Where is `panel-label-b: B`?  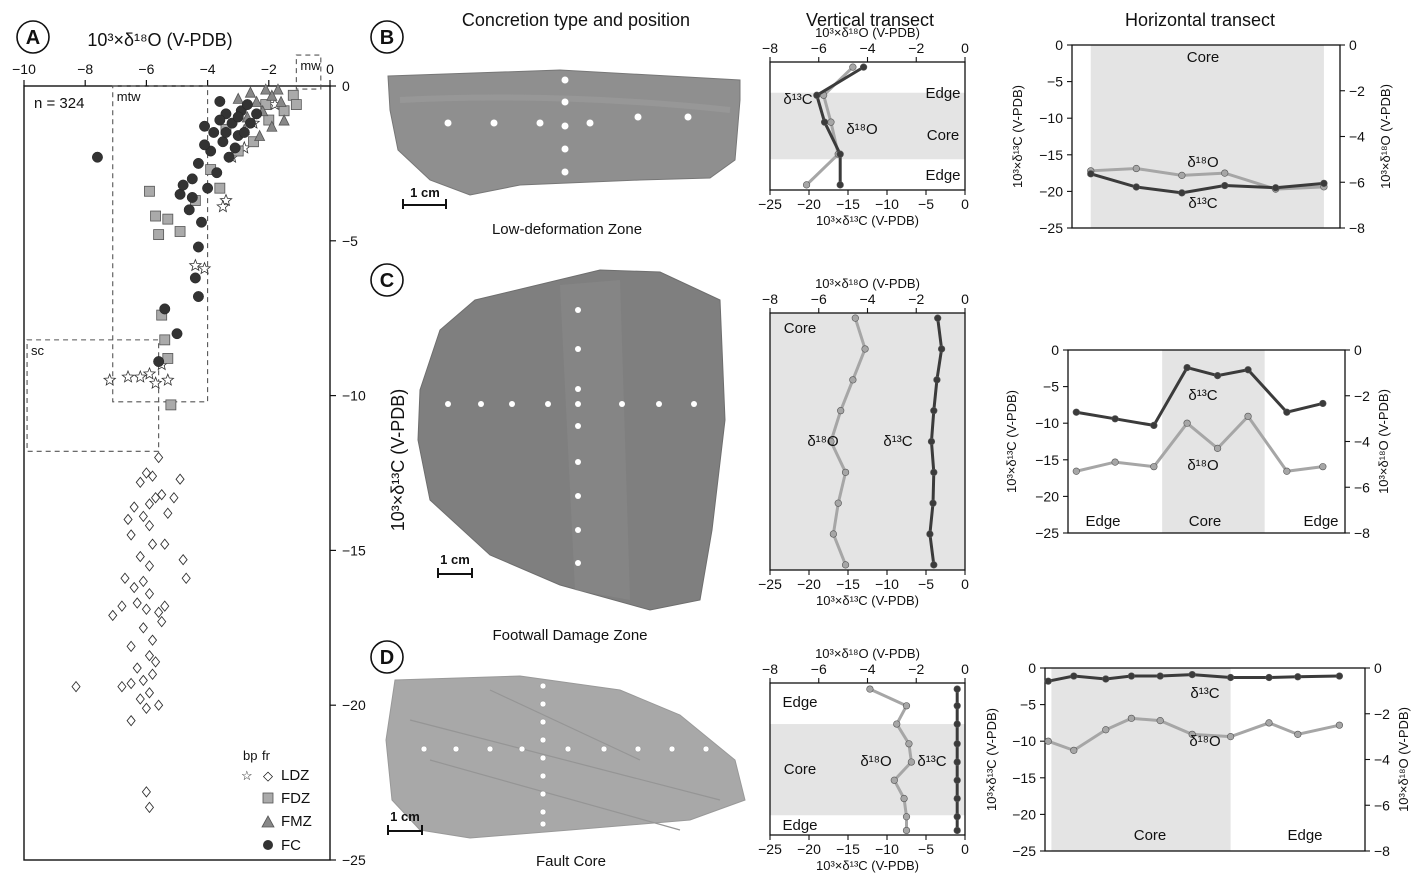
panel-label-b: B is located at coordinates (387, 37).